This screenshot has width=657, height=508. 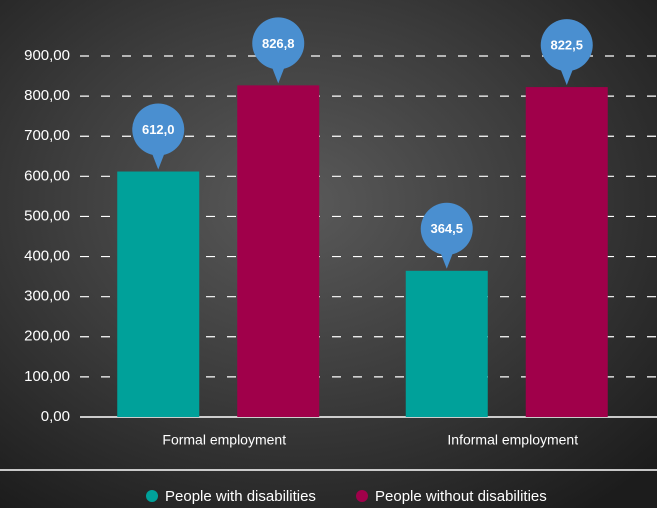 I want to click on value-label: 822,5, so click(x=566, y=45).